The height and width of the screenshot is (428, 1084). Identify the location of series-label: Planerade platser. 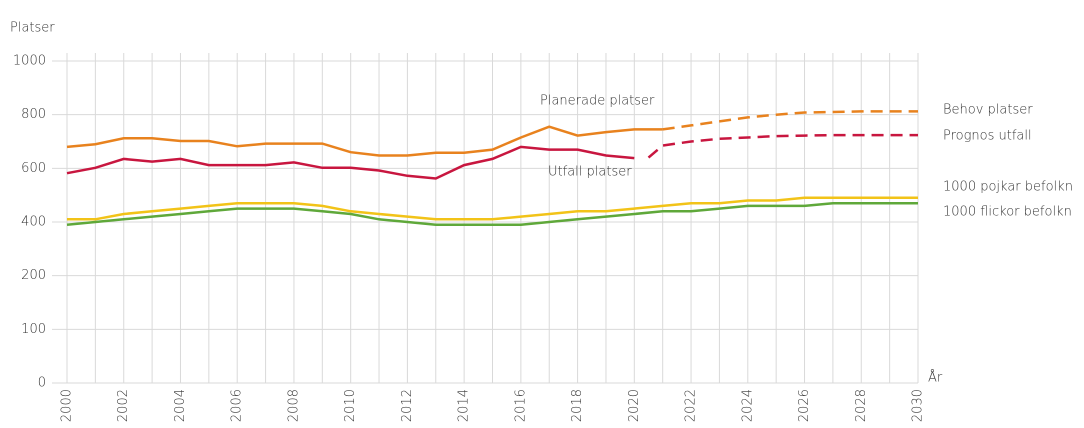
(597, 101).